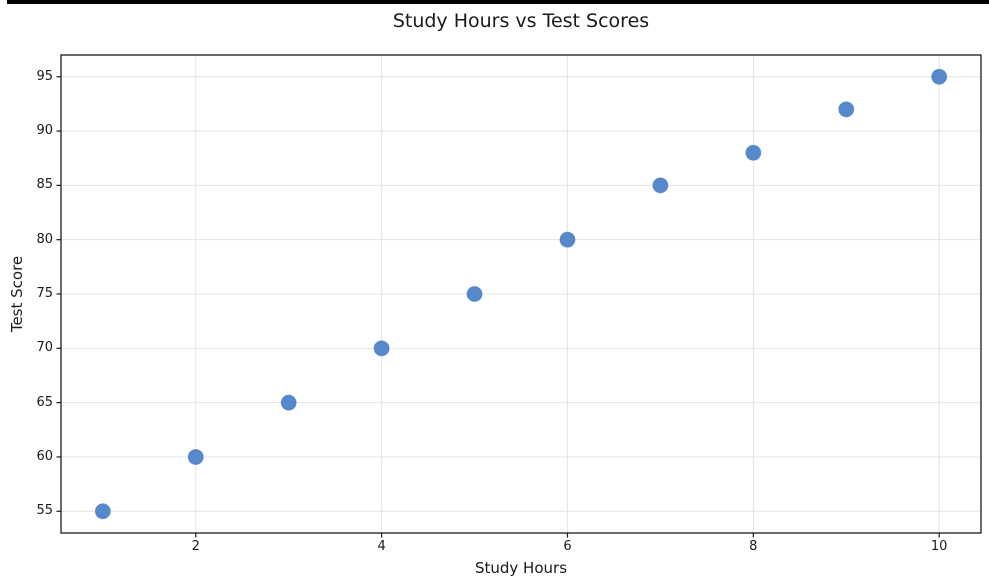  What do you see at coordinates (17, 294) in the screenshot?
I see `y-axis-label: Test Score` at bounding box center [17, 294].